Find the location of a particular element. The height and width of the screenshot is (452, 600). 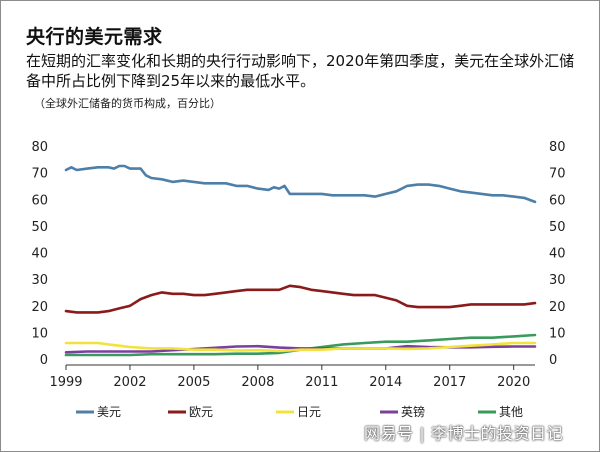

y-tick-label-right: 50 is located at coordinates (557, 227).